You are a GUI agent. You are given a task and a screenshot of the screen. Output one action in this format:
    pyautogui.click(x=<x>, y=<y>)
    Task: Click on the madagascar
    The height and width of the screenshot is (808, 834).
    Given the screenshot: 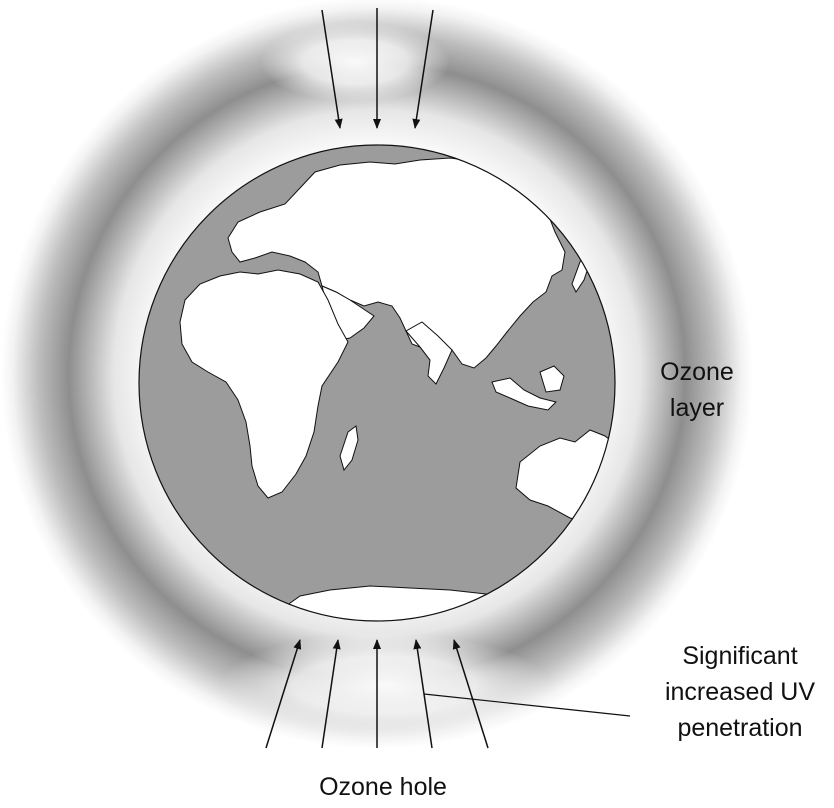 What is the action you would take?
    pyautogui.click(x=349, y=448)
    